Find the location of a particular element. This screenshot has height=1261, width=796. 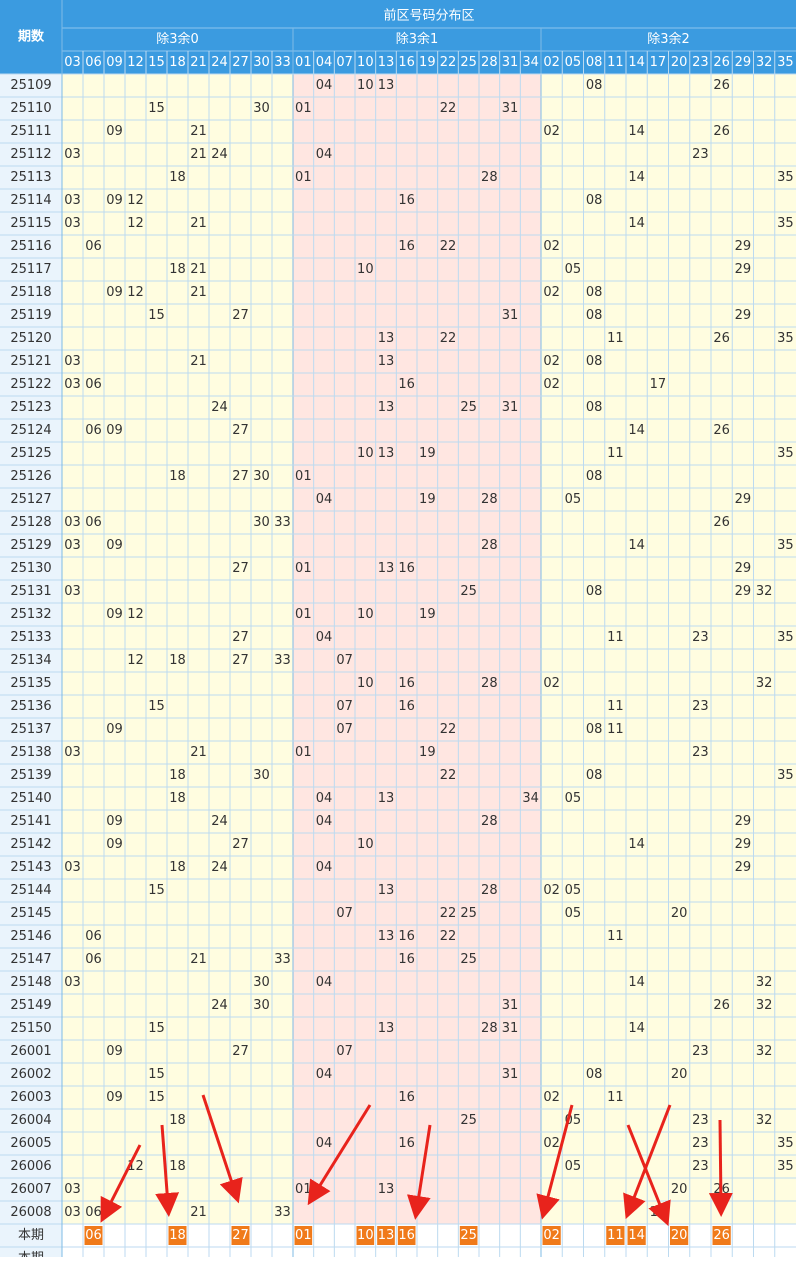

drawn-number: 26 is located at coordinates (721, 85).